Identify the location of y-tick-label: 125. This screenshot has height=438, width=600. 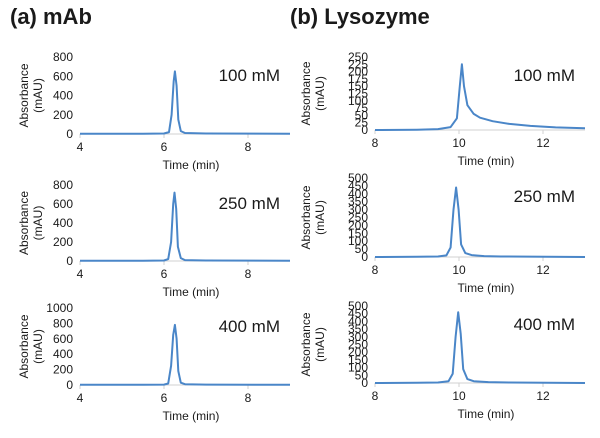
(358, 94).